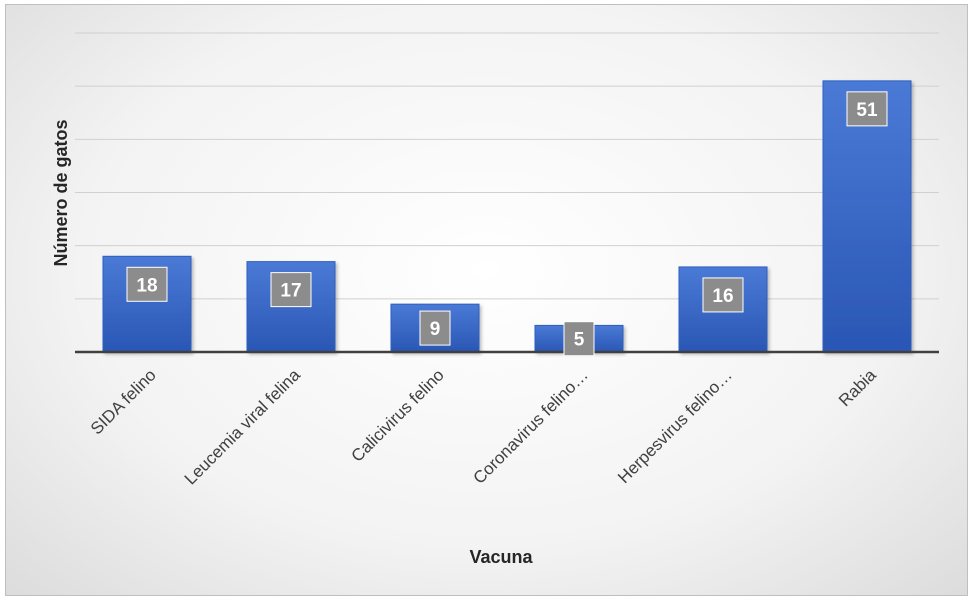 This screenshot has height=600, width=973. What do you see at coordinates (123, 401) in the screenshot?
I see `x-tick-label-0: SIDA felino` at bounding box center [123, 401].